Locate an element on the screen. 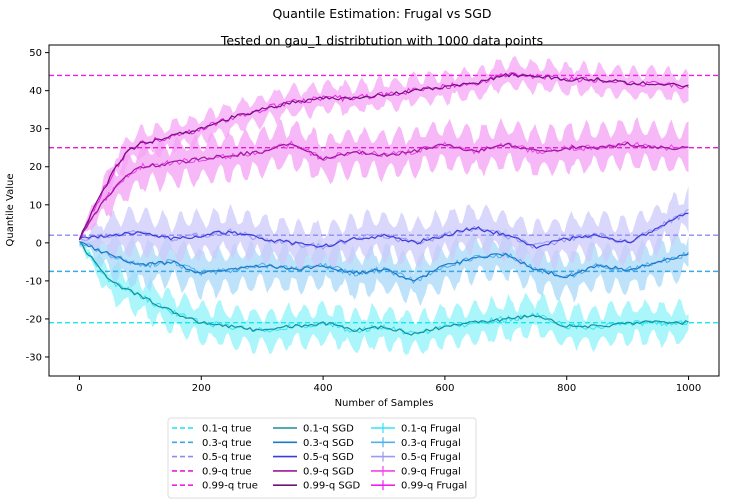  legend-label: 0.5-q Frugal is located at coordinates (431, 457).